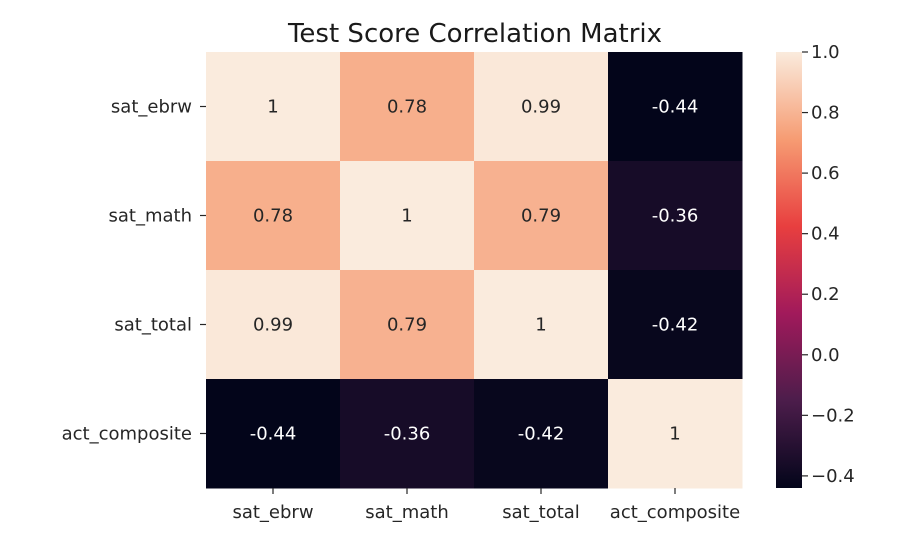 Image resolution: width=902 pixels, height=554 pixels. What do you see at coordinates (675, 512) in the screenshot?
I see `x-tick-label: act_composite` at bounding box center [675, 512].